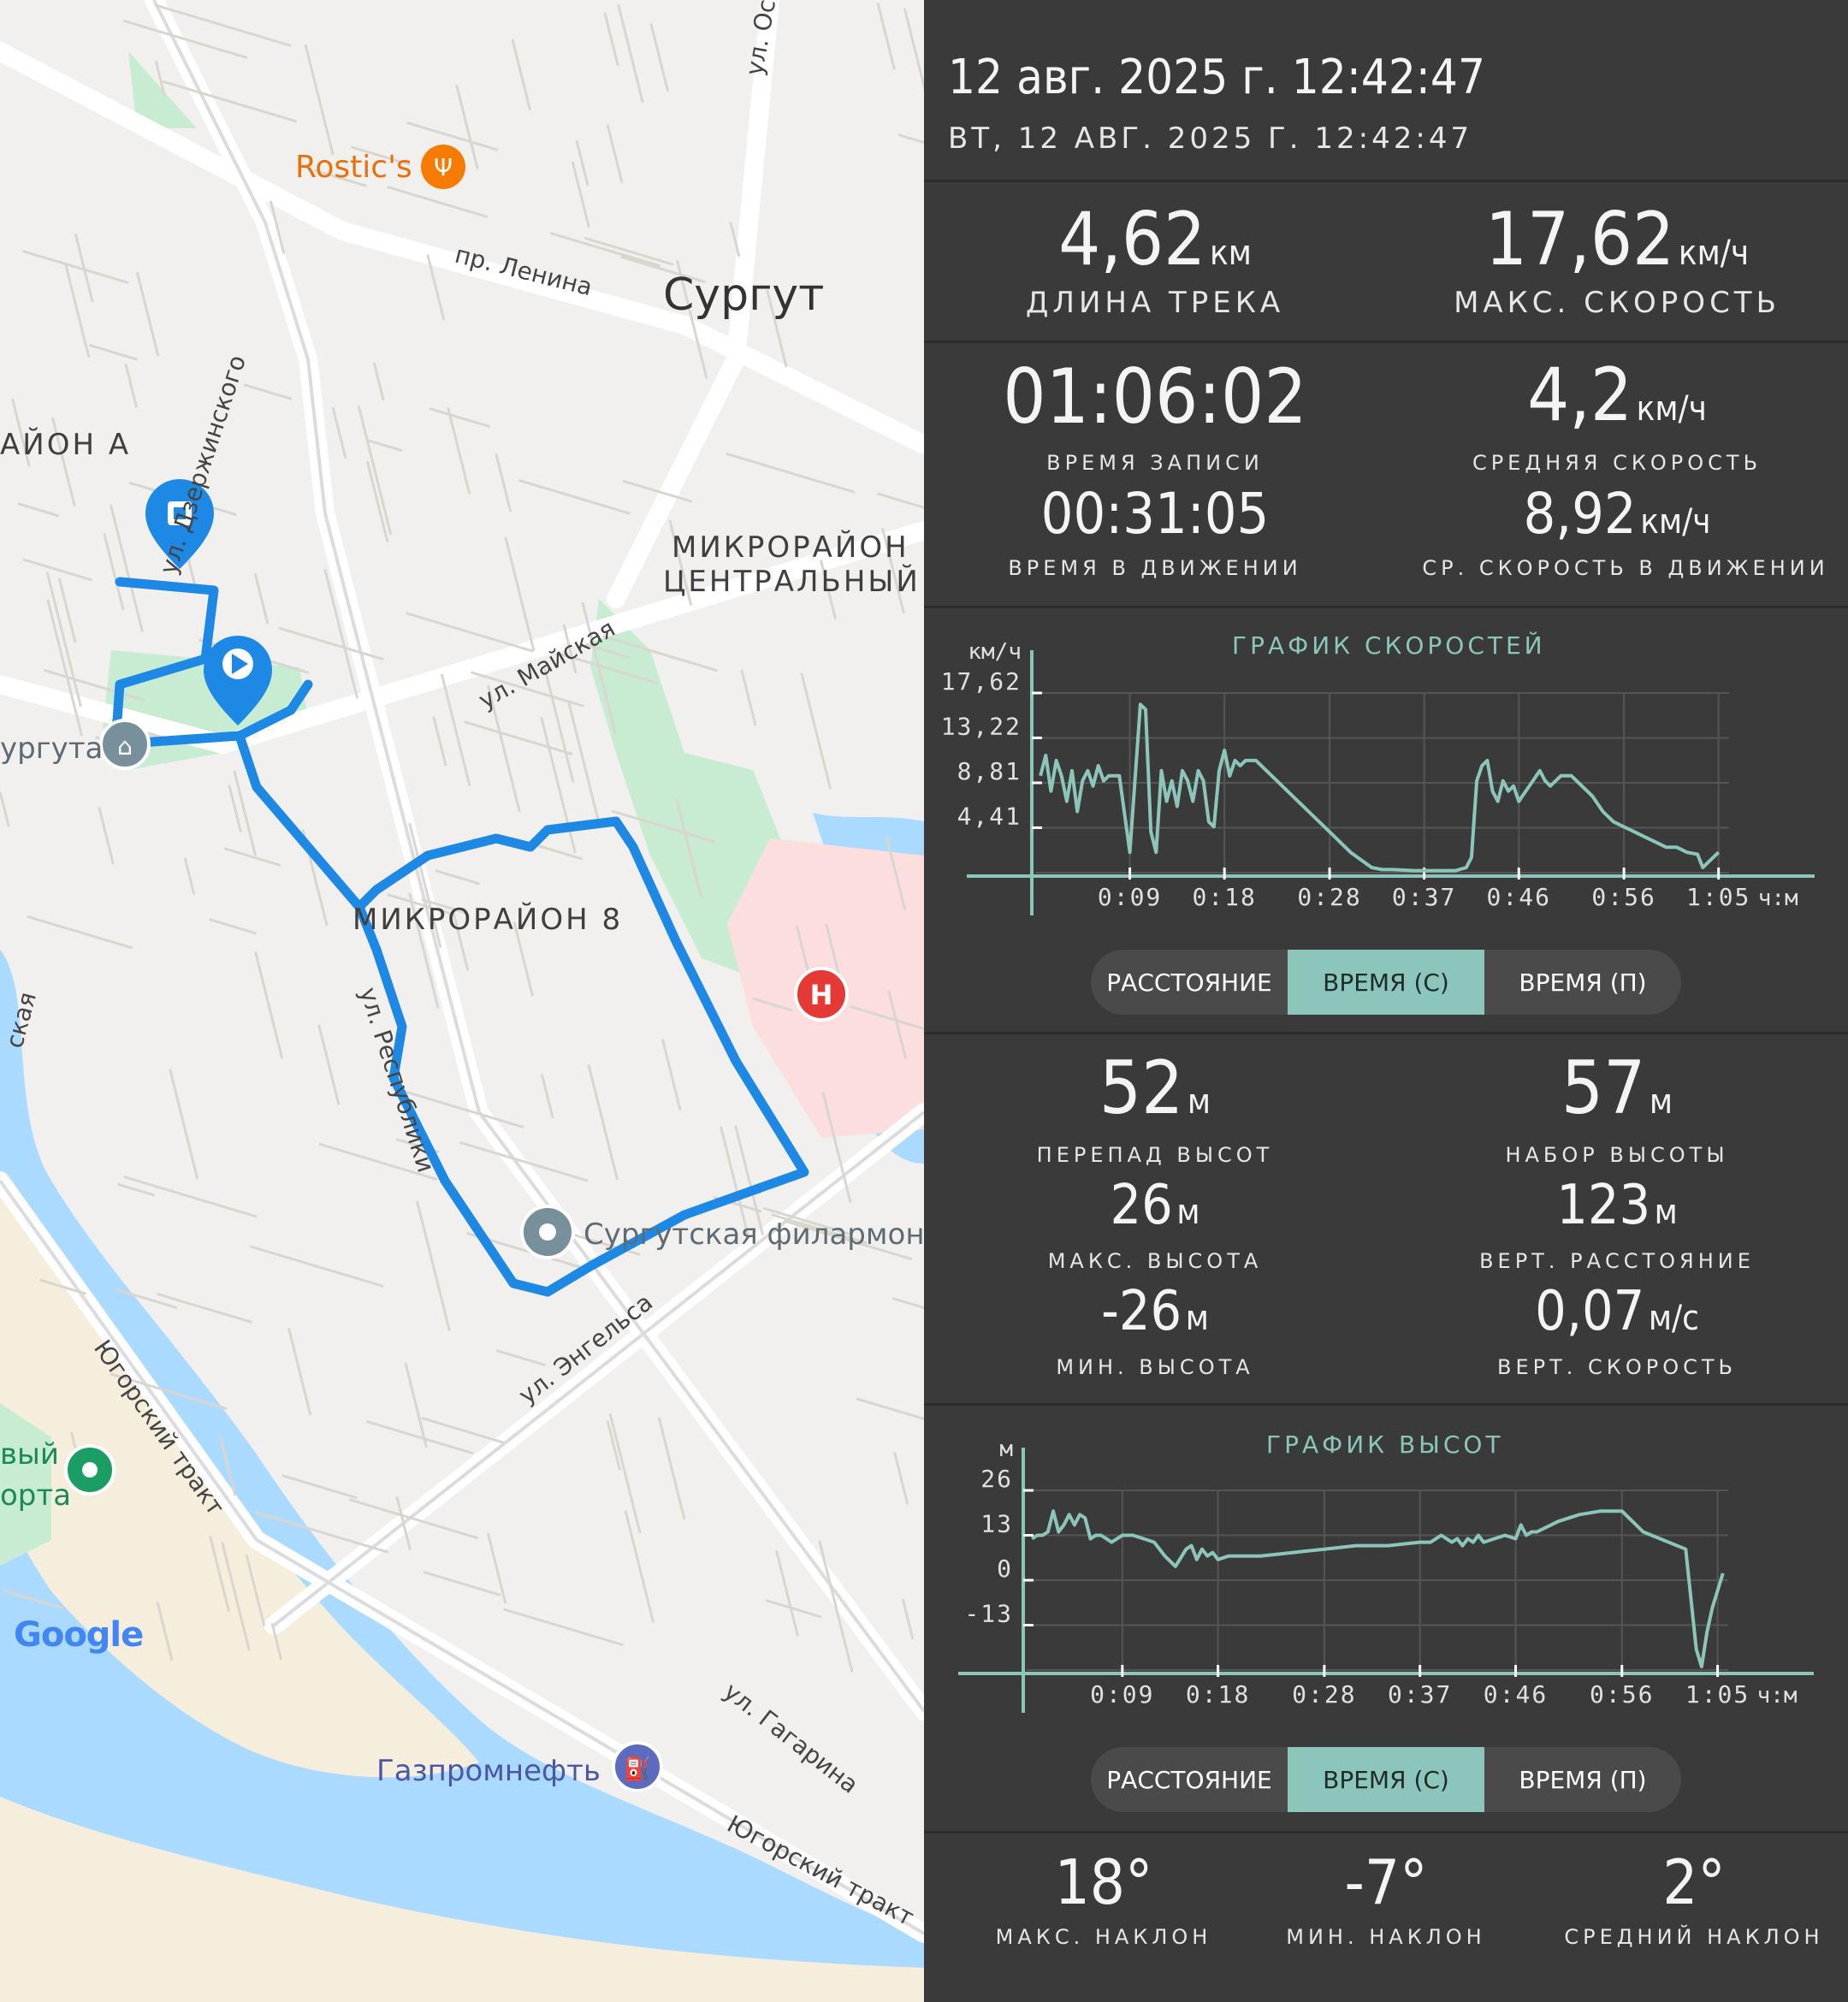 Image resolution: width=1848 pixels, height=2002 pixels. Describe the element at coordinates (1224, 897) in the screenshot. I see `chart-x-tick-label: 0:18` at that location.